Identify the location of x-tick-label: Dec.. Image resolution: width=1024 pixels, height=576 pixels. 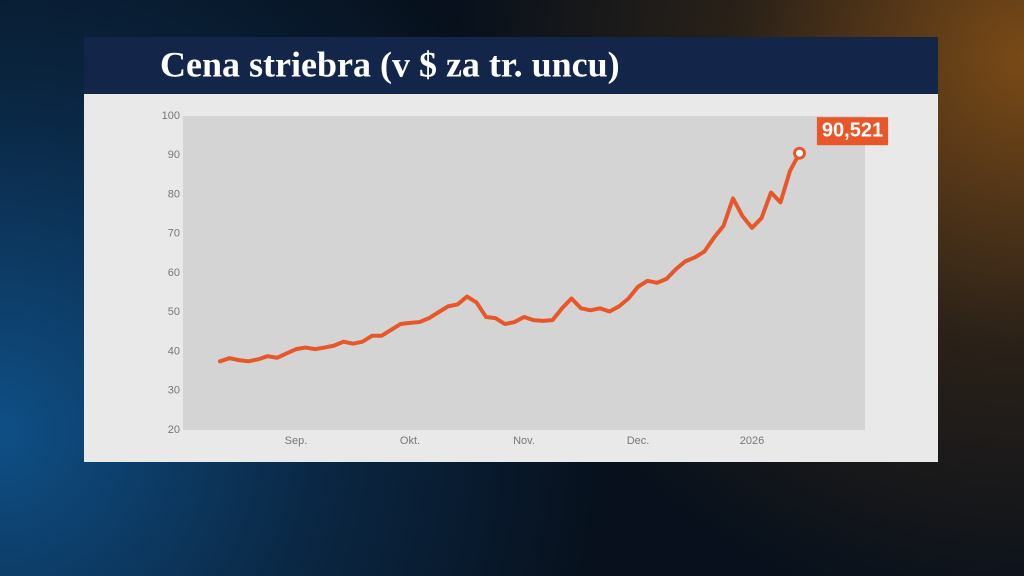
(638, 441).